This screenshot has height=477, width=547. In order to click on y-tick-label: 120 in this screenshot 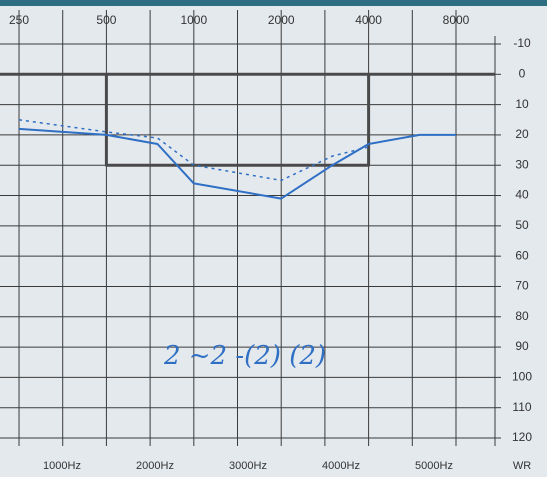, I will do `click(522, 437)`.